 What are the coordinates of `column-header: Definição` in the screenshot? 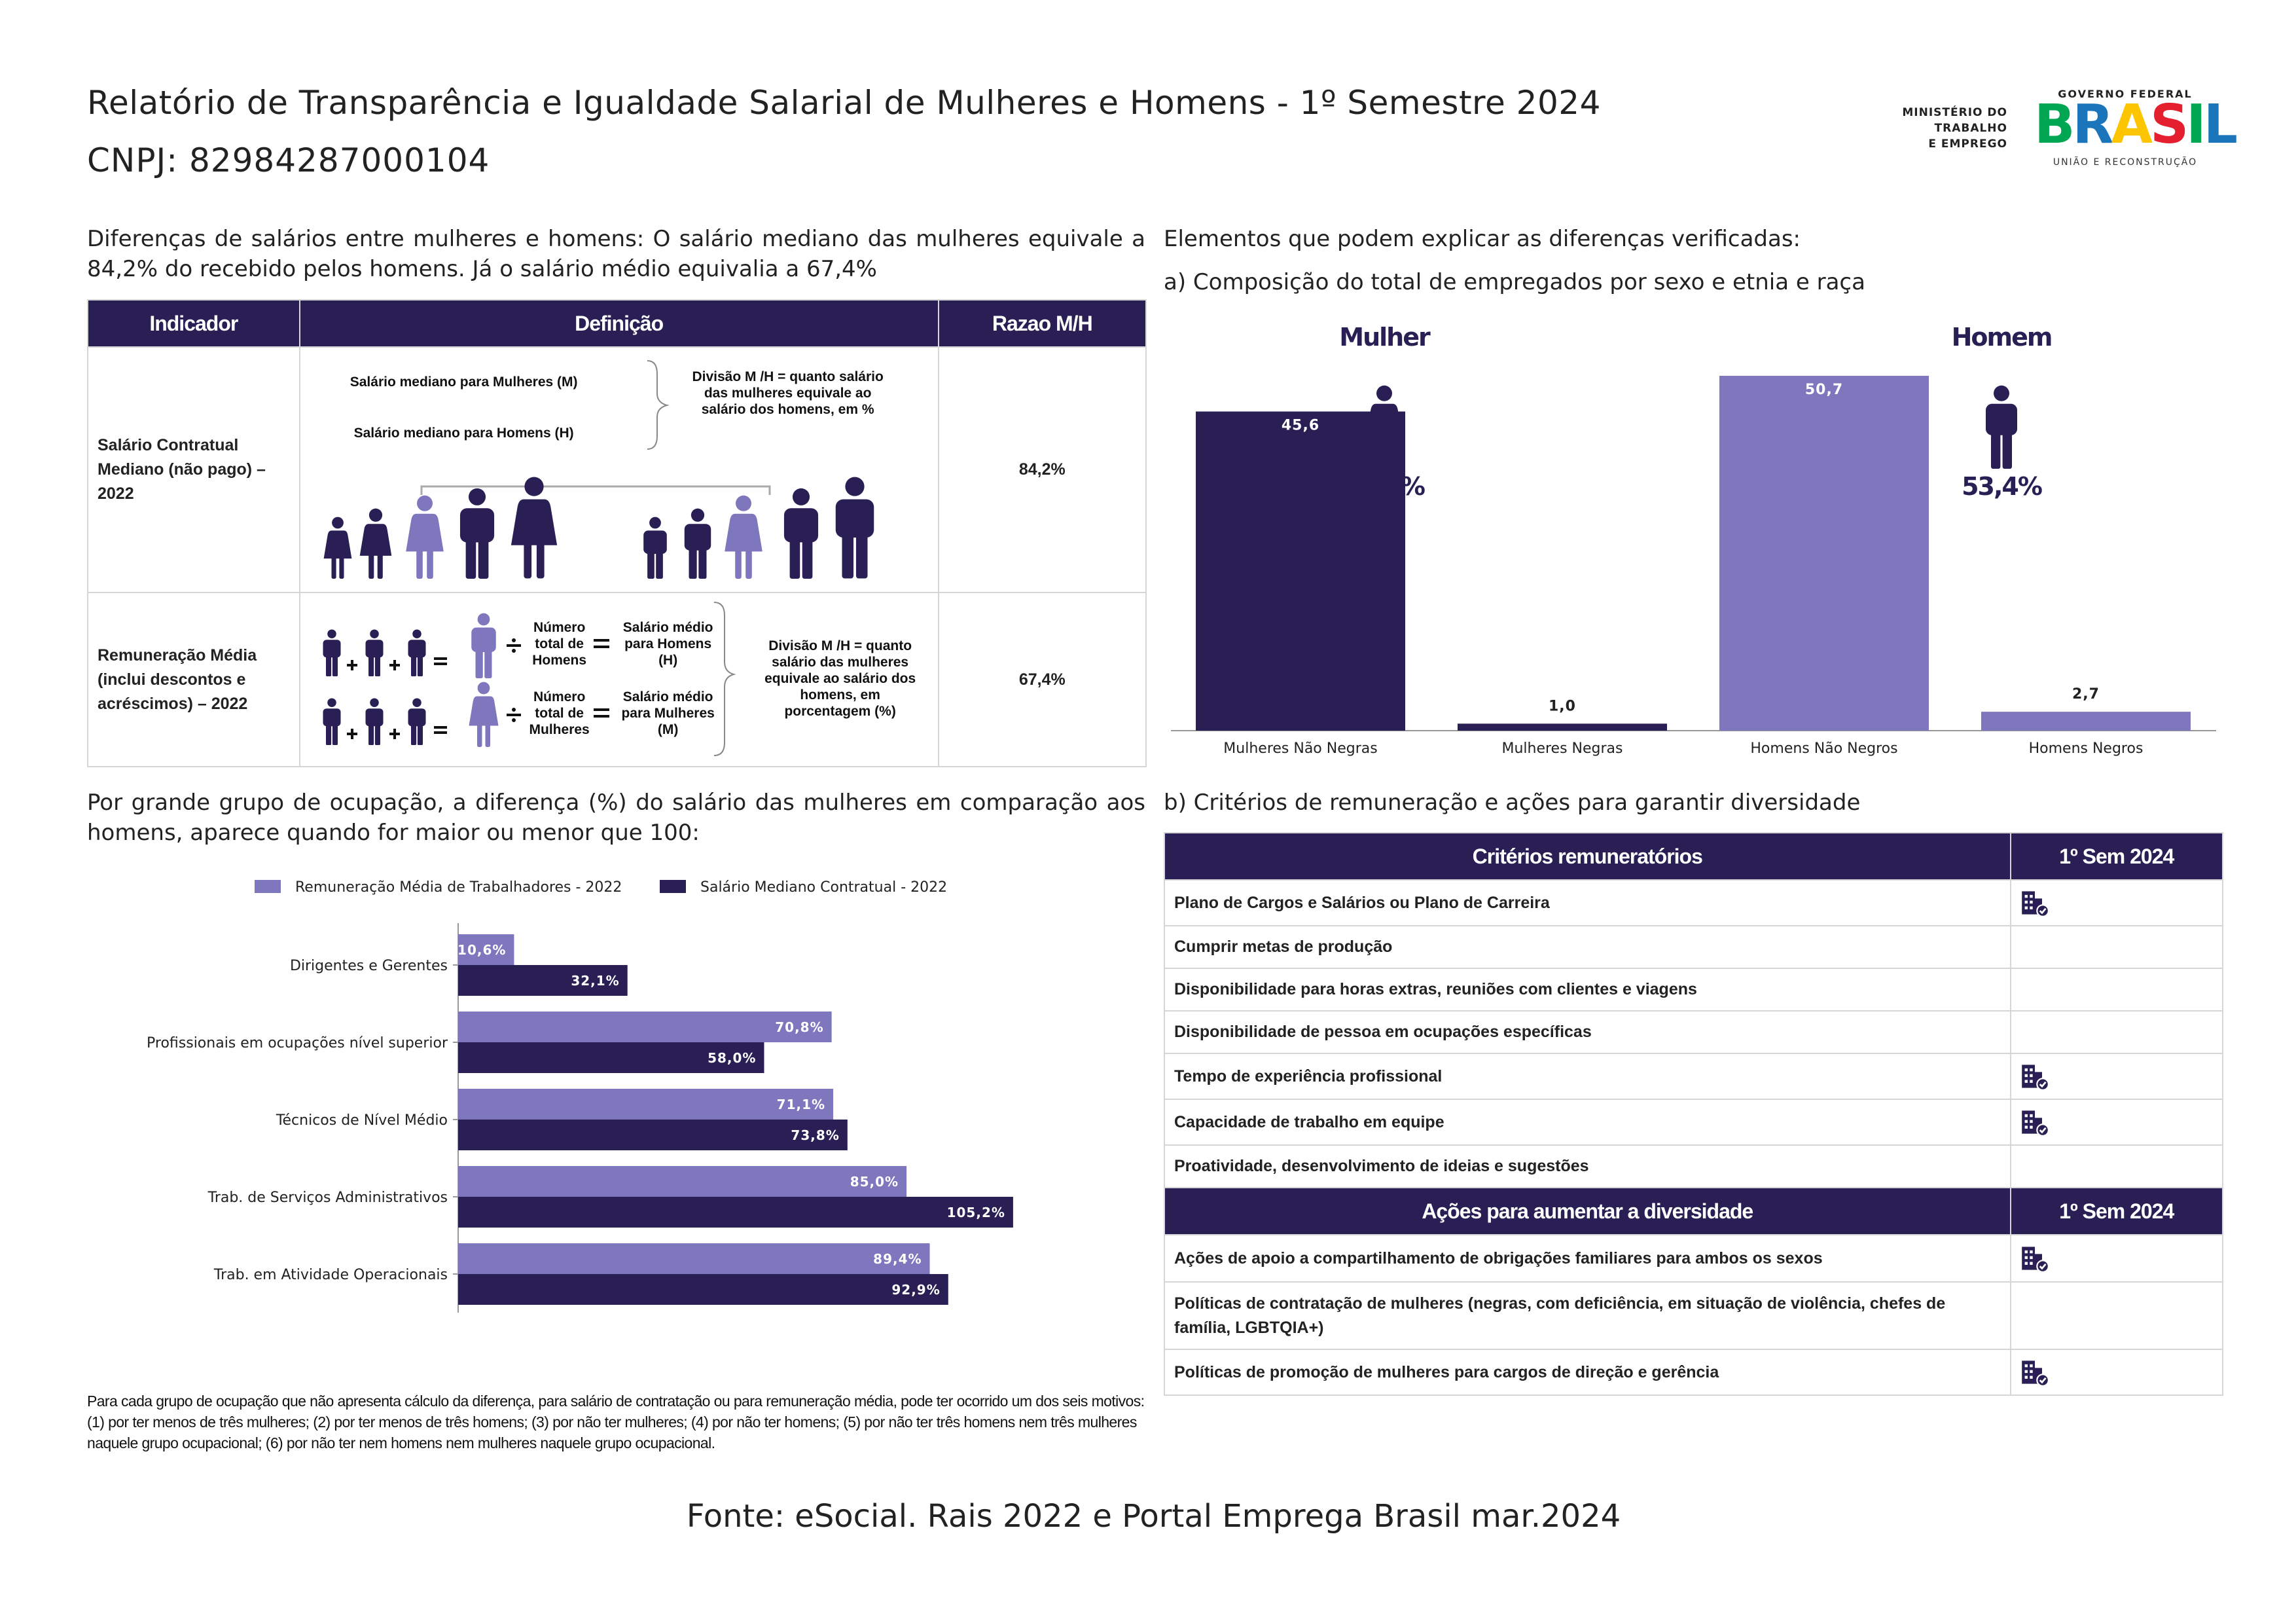 It's located at (618, 323).